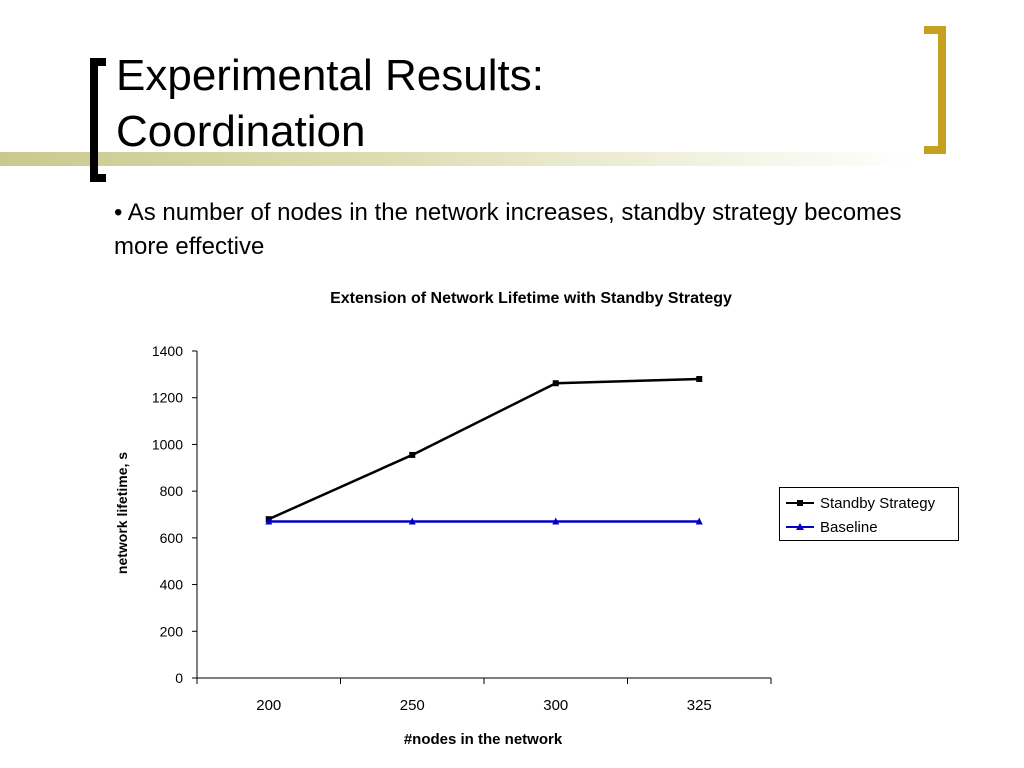 The width and height of the screenshot is (1024, 768). Describe the element at coordinates (172, 491) in the screenshot. I see `y-tick-label: 800` at that location.